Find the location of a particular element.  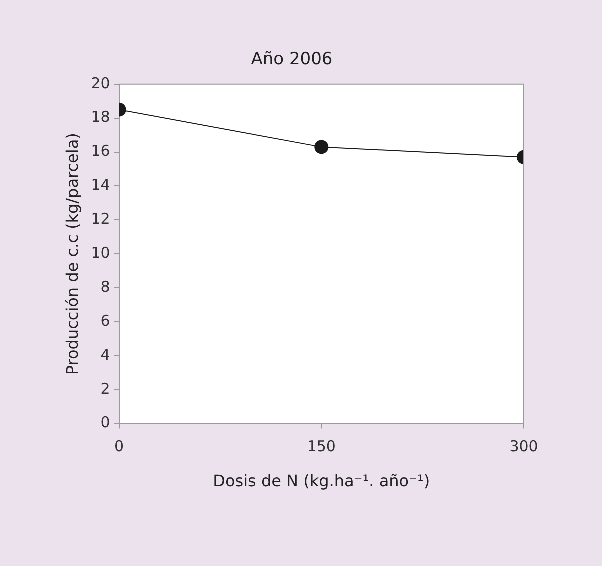

y-tick-label: 18 is located at coordinates (100, 117).